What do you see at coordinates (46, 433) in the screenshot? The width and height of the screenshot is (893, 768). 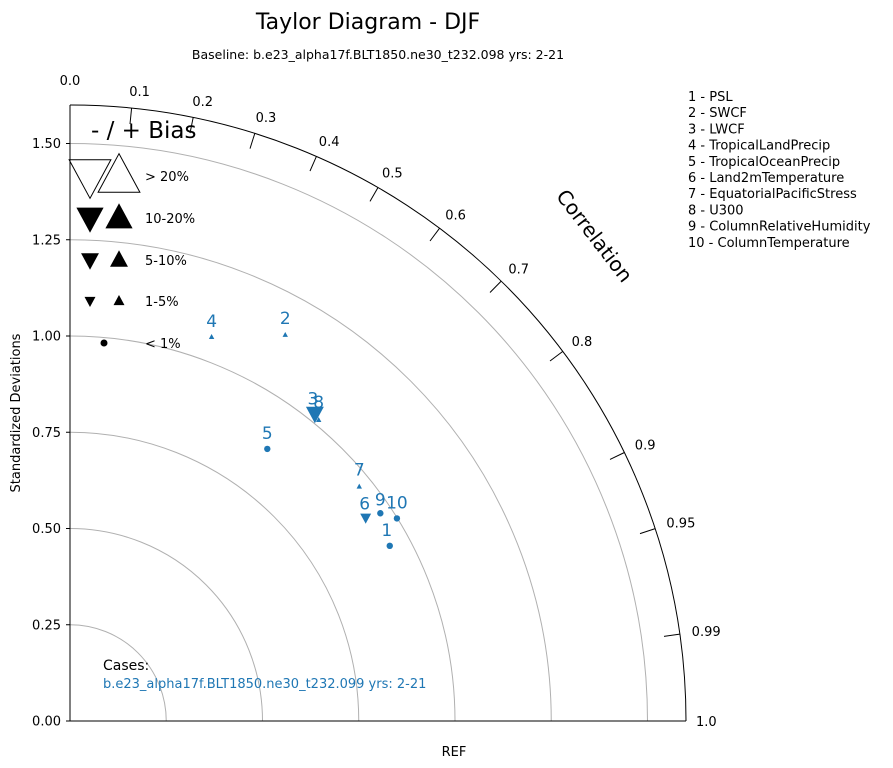 I see `y-tick-label: 0.75` at bounding box center [46, 433].